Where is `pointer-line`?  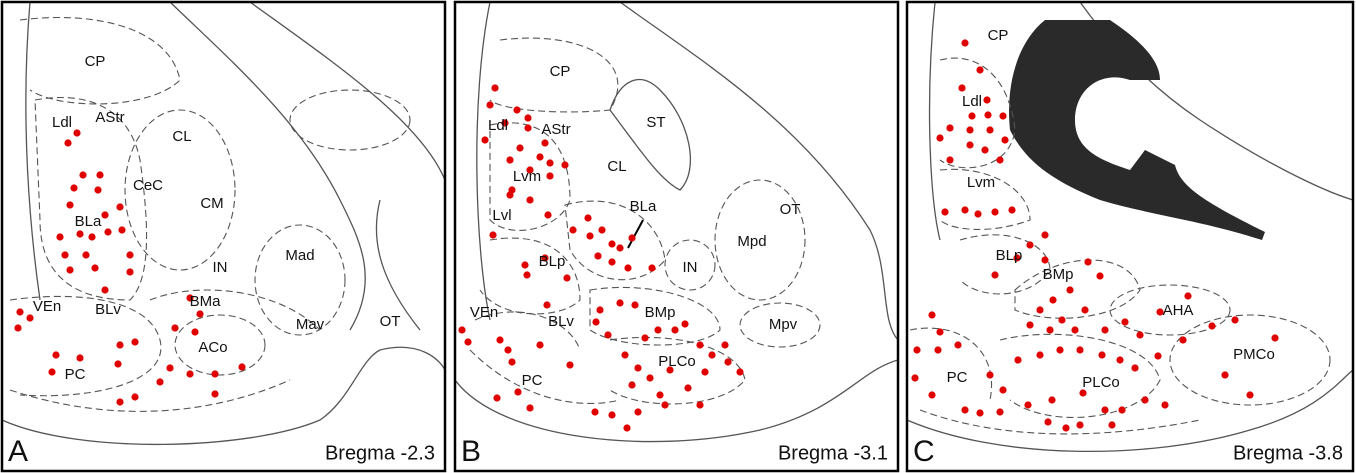
pointer-line is located at coordinates (635, 234).